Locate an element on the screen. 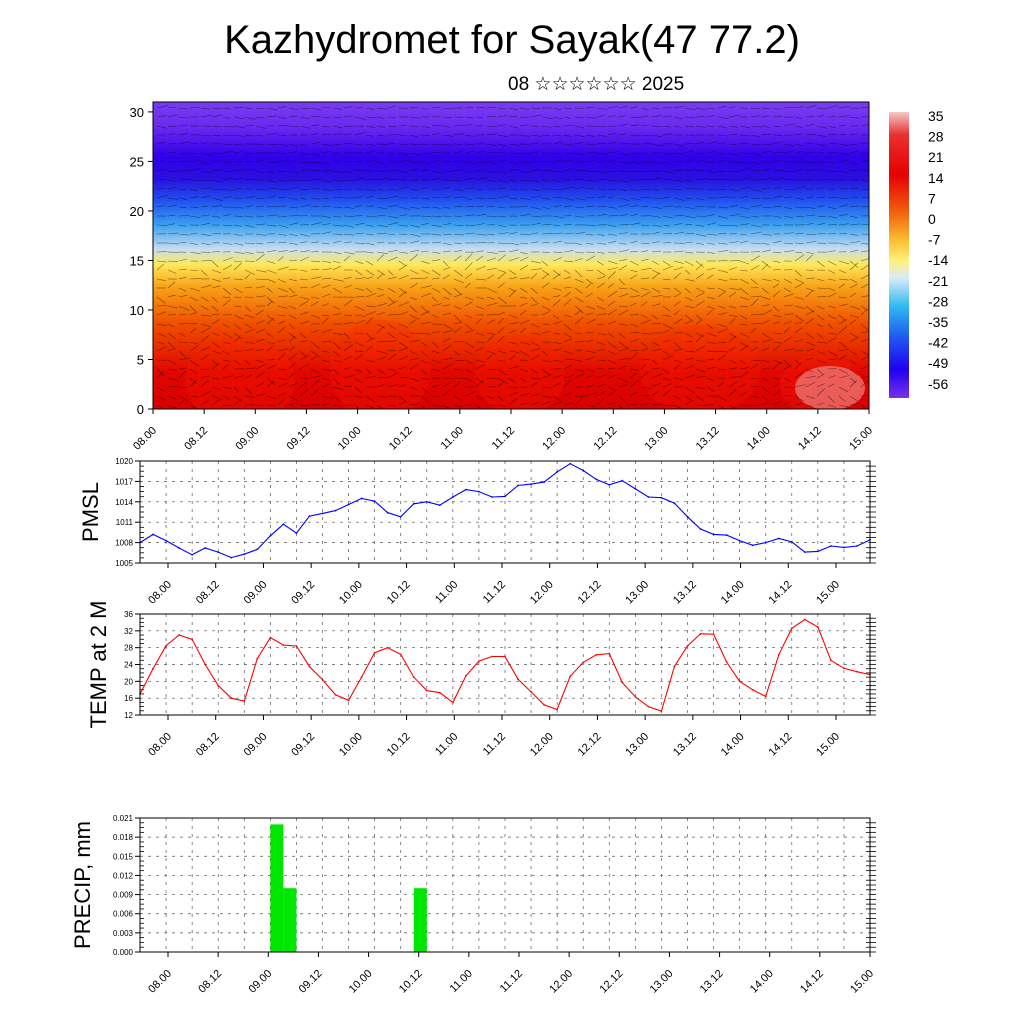  x-tick-label: 15.00 is located at coordinates (861, 439).